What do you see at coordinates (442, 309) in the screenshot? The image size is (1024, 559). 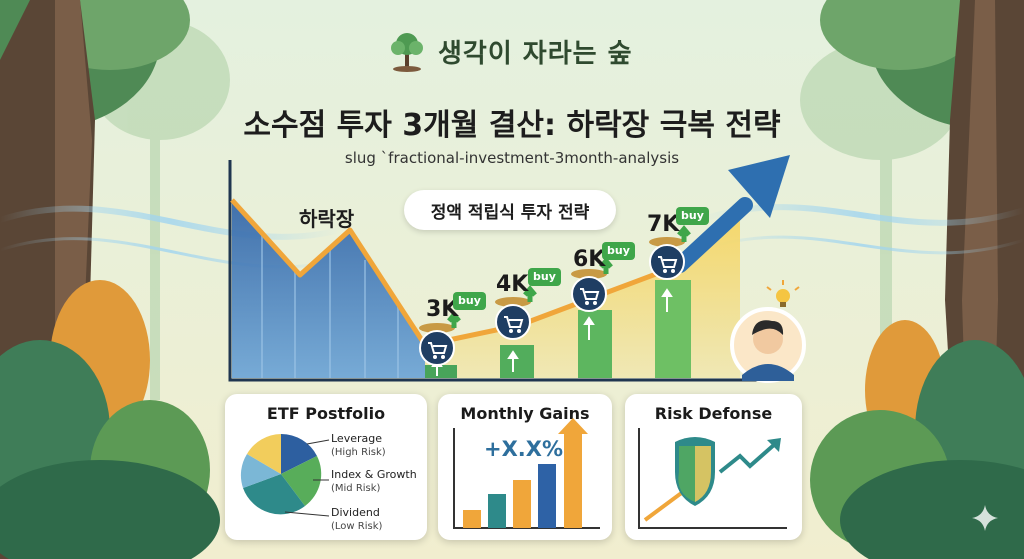 I see `step-amount-1: 3K` at bounding box center [442, 309].